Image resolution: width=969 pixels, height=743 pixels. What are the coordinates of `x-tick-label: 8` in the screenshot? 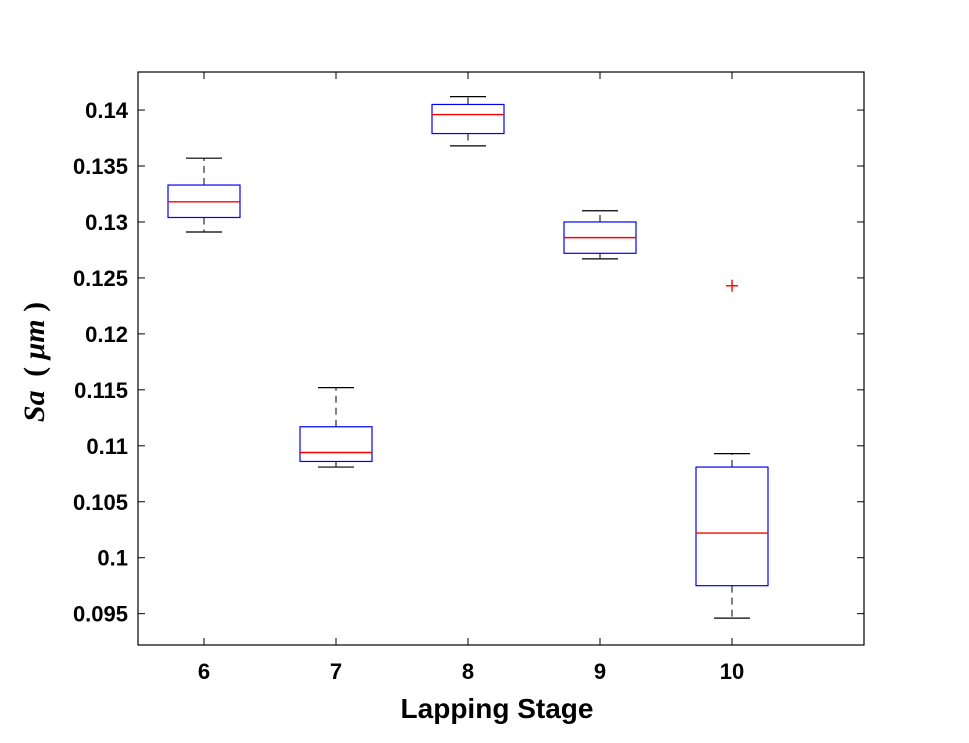 It's located at (468, 671).